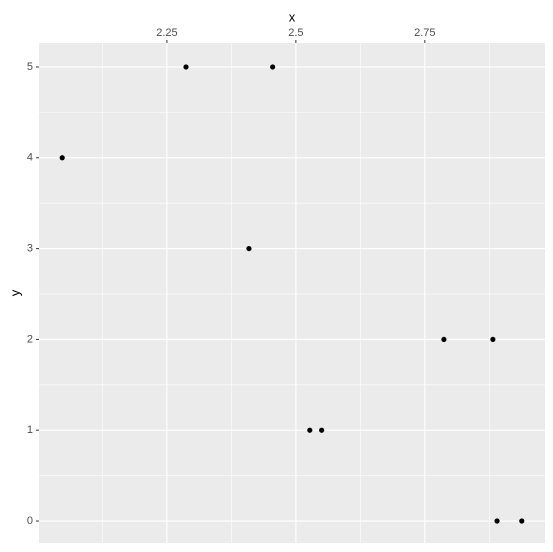 This screenshot has height=552, width=553. What do you see at coordinates (30, 521) in the screenshot?
I see `y-tick-label: 0` at bounding box center [30, 521].